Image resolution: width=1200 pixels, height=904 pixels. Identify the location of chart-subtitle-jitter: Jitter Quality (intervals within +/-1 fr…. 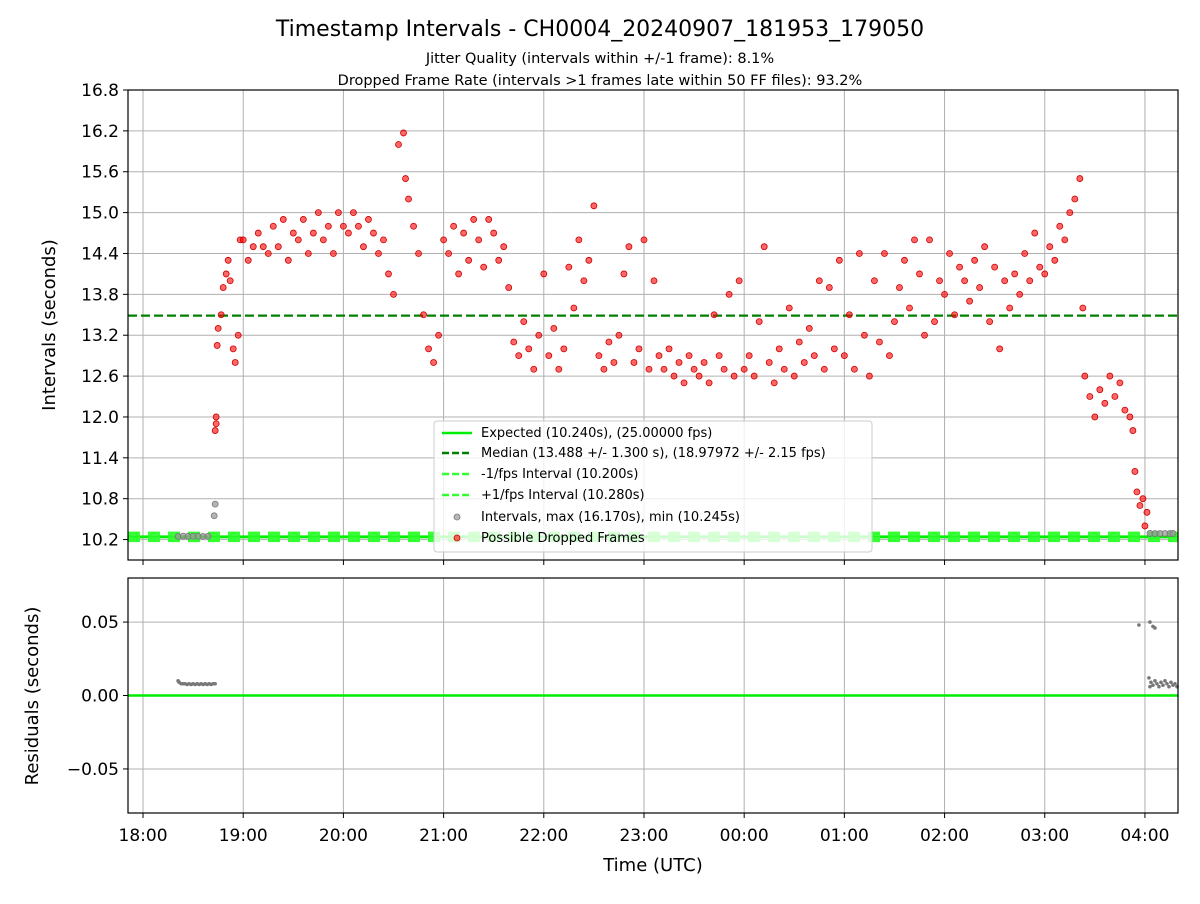
(599, 59).